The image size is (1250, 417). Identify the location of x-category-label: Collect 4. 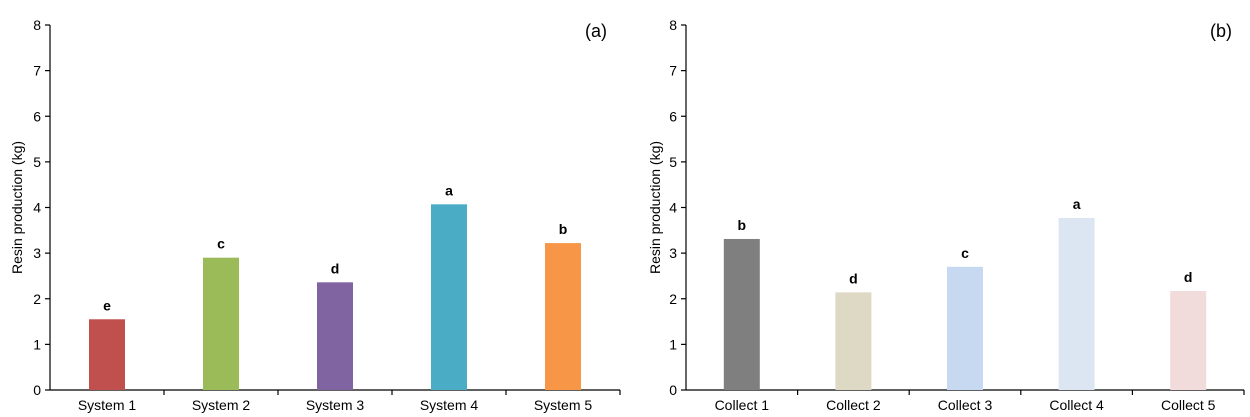
(1076, 405).